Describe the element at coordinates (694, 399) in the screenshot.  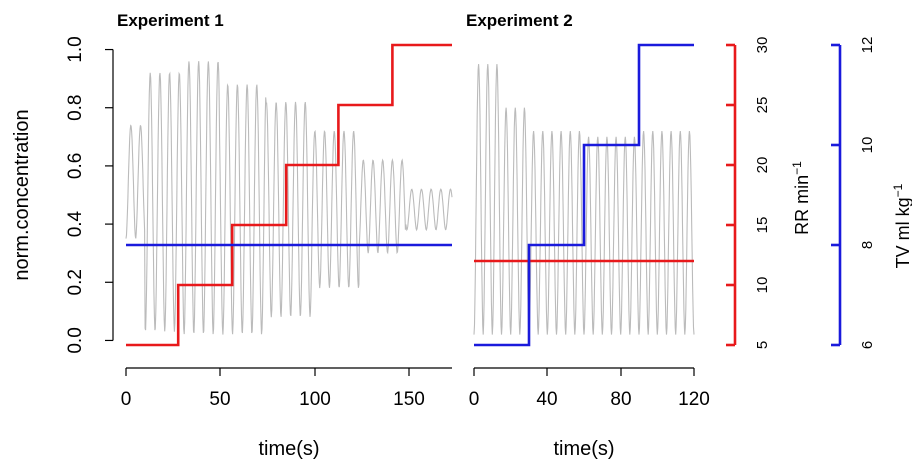
I see `x-tick-label: 120` at that location.